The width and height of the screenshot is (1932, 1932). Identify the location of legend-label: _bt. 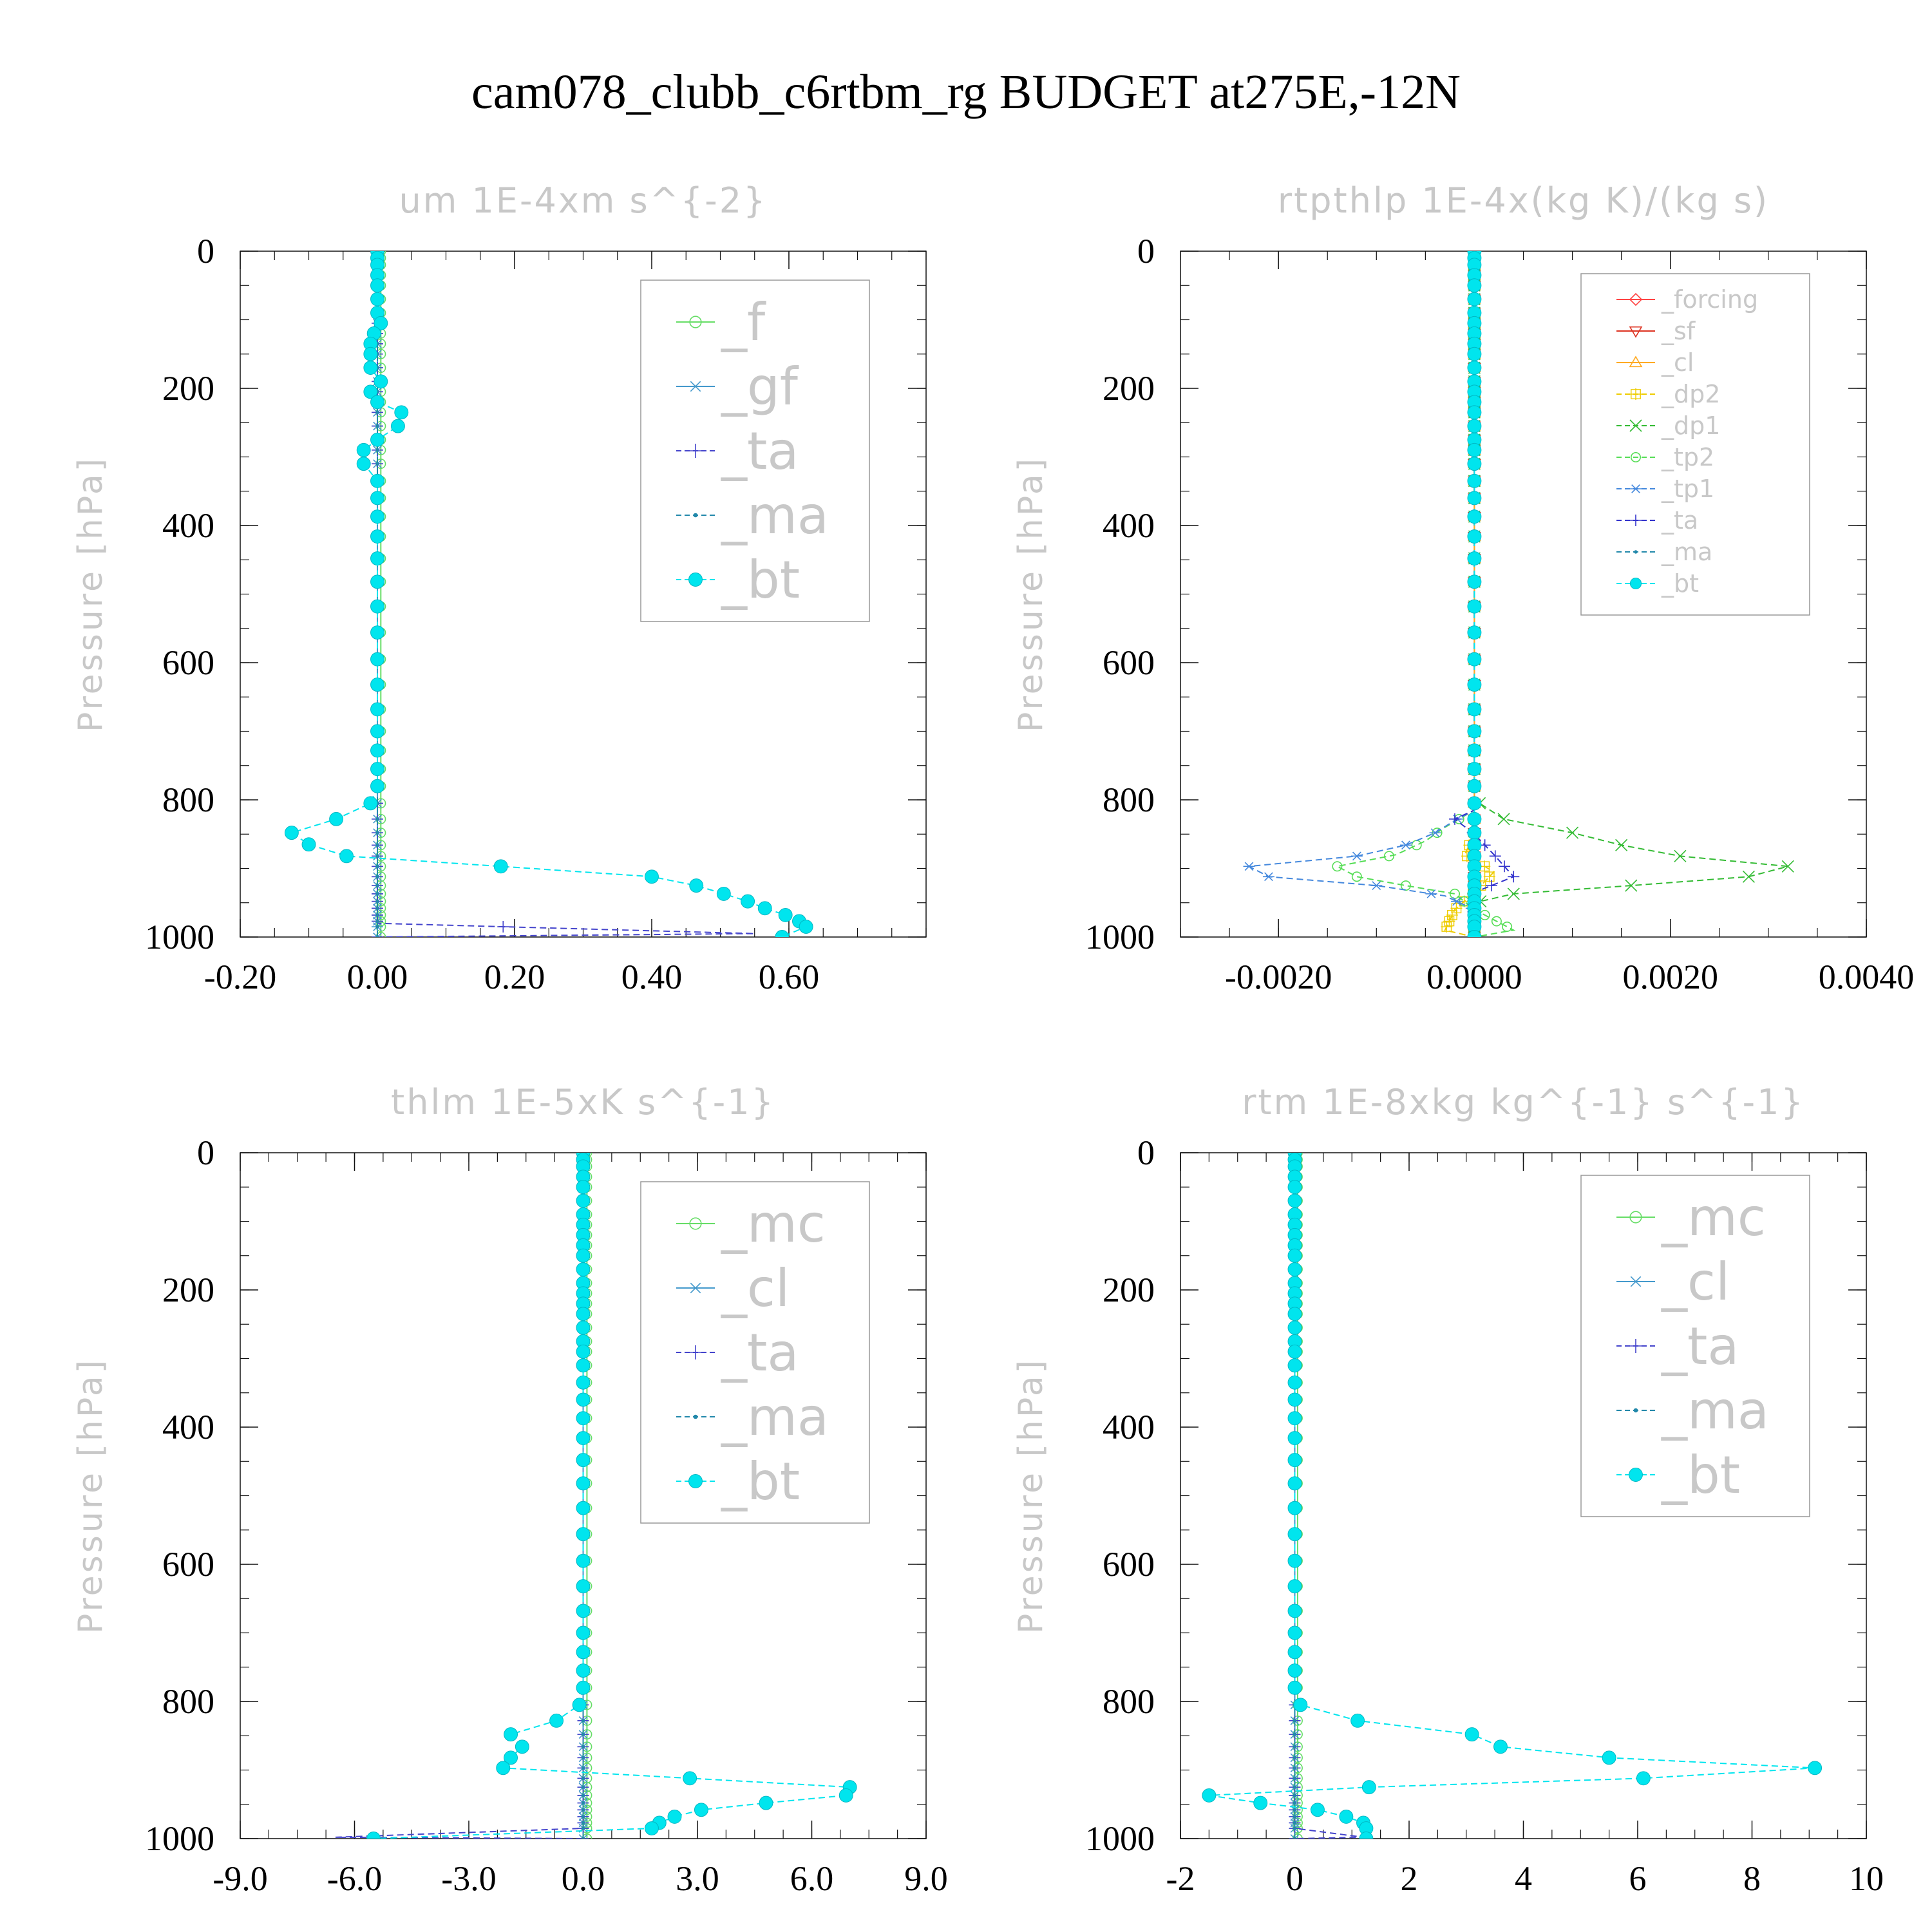
(1680, 583).